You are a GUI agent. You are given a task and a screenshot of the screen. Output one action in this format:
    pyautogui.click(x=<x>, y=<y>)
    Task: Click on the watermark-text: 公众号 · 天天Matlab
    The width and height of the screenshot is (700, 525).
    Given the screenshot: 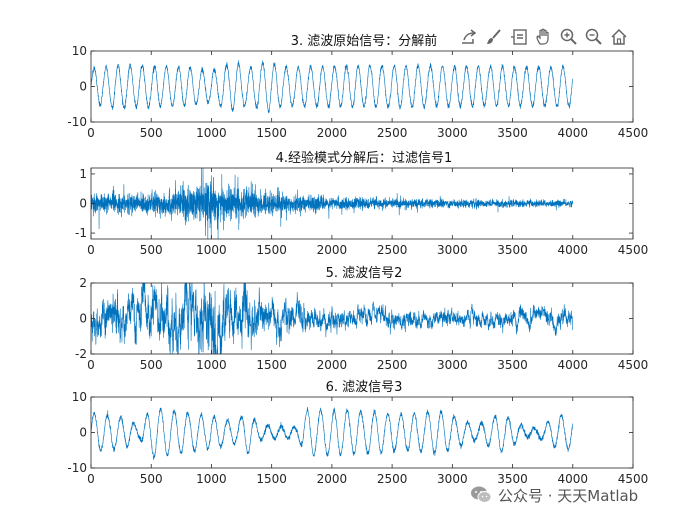 What is the action you would take?
    pyautogui.click(x=568, y=495)
    